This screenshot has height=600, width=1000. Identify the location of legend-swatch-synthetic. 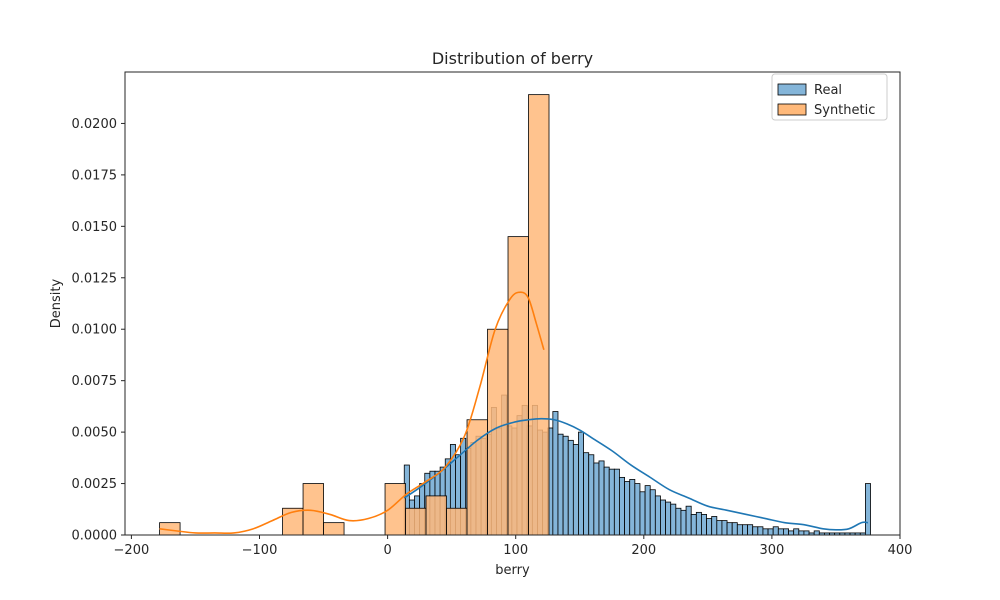
(792, 109).